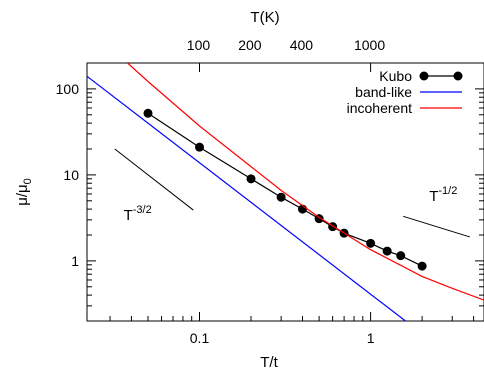  What do you see at coordinates (264, 17) in the screenshot?
I see `top-axis-label: T(K)` at bounding box center [264, 17].